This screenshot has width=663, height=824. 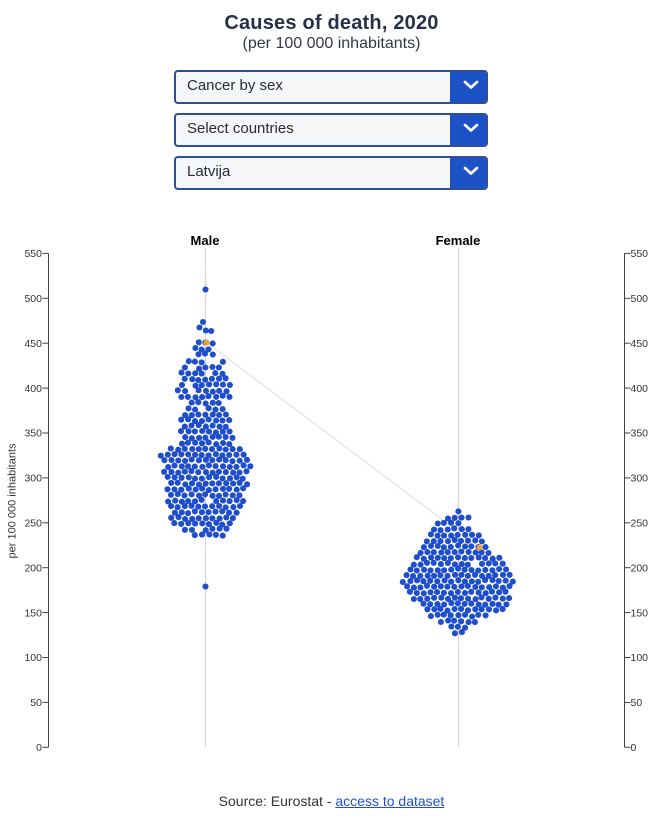 I want to click on svg-text: per 100 000 inhabitants, so click(x=13, y=500).